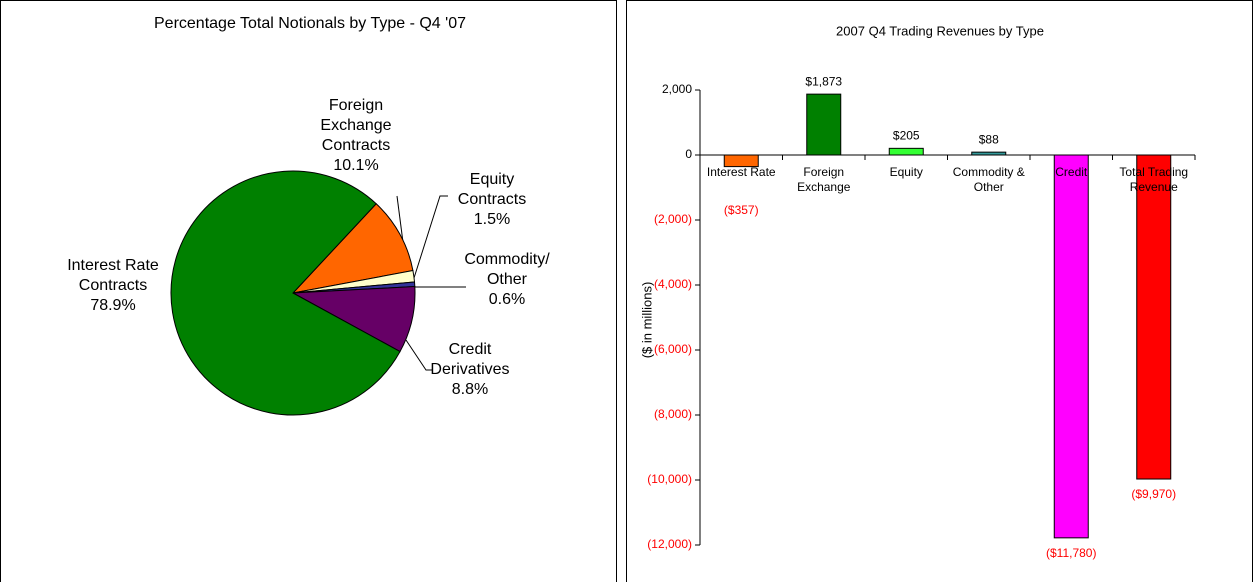 The image size is (1254, 582). What do you see at coordinates (673, 414) in the screenshot?
I see `y-tick-label: (8,000)` at bounding box center [673, 414].